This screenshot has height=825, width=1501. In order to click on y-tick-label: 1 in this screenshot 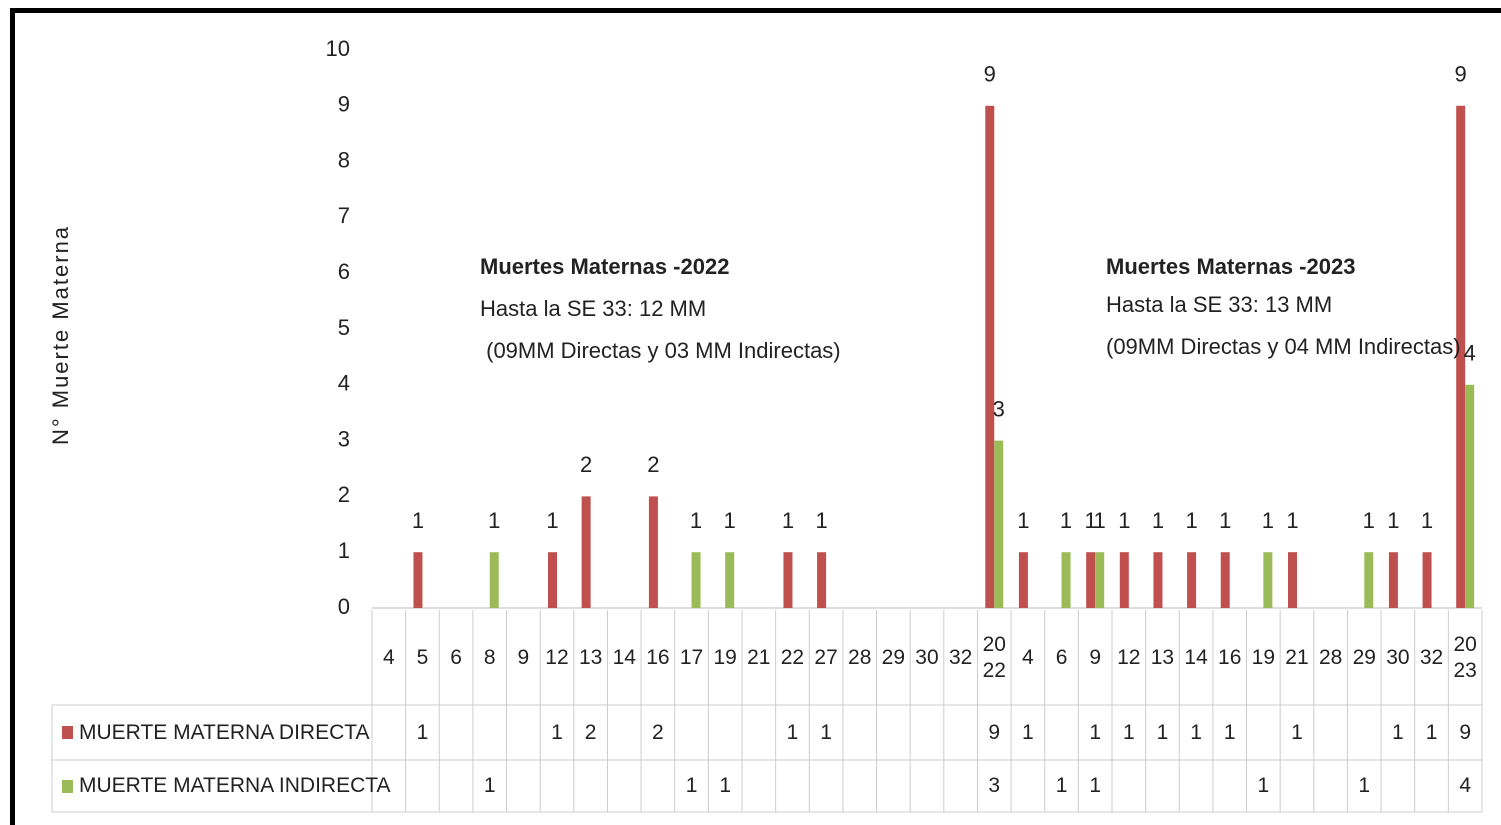, I will do `click(344, 550)`.